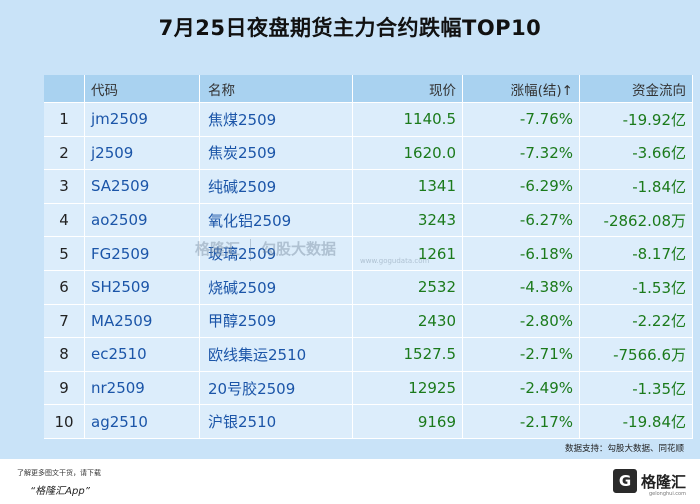 This screenshot has height=504, width=700. What do you see at coordinates (276, 220) in the screenshot?
I see `contract-name-cell: 氧化铝2509` at bounding box center [276, 220].